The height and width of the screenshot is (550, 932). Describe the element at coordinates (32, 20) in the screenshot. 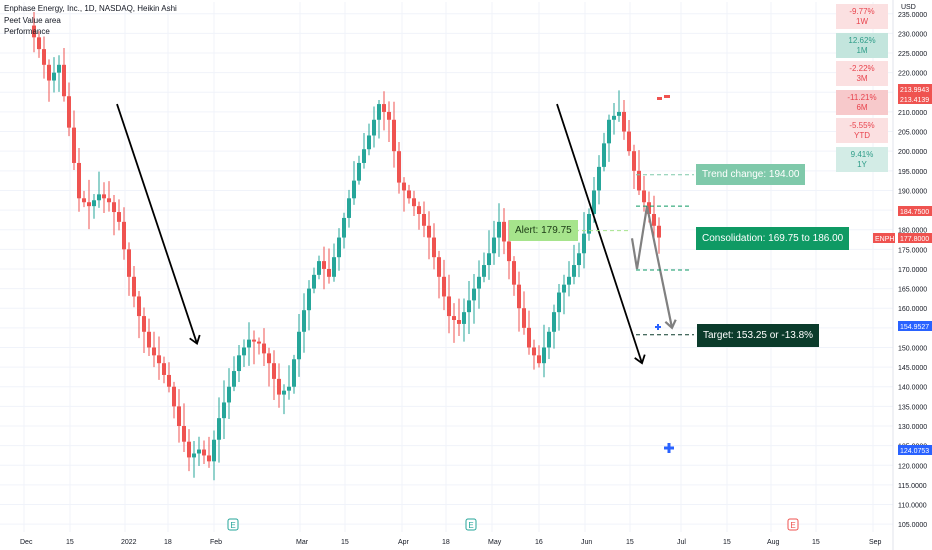

I see `indicator-value-area: Peet Value area` at that location.